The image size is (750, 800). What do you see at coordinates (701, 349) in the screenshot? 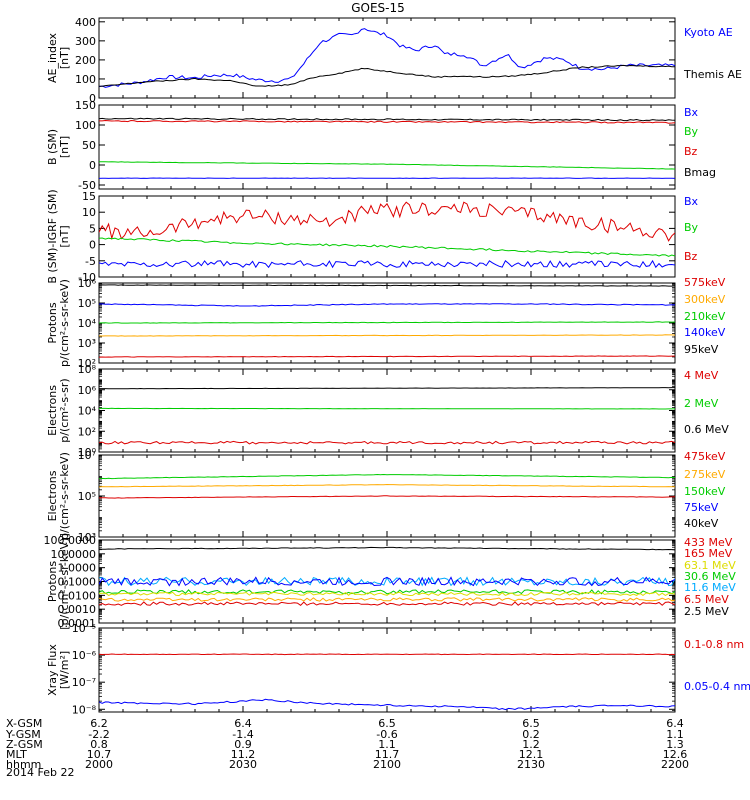
I see `legend-95kev: 95keV` at bounding box center [701, 349].